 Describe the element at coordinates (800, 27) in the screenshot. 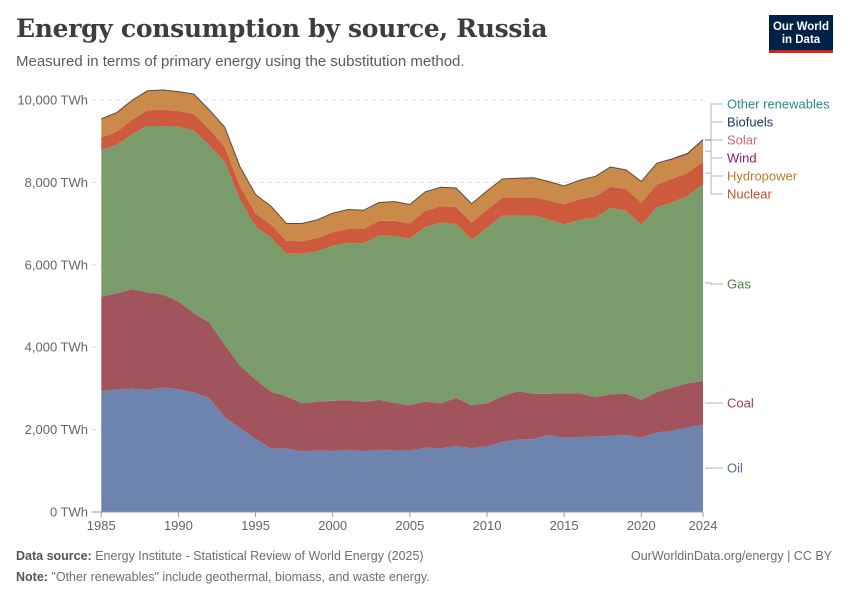

I see `logo-line-1: Our World` at that location.